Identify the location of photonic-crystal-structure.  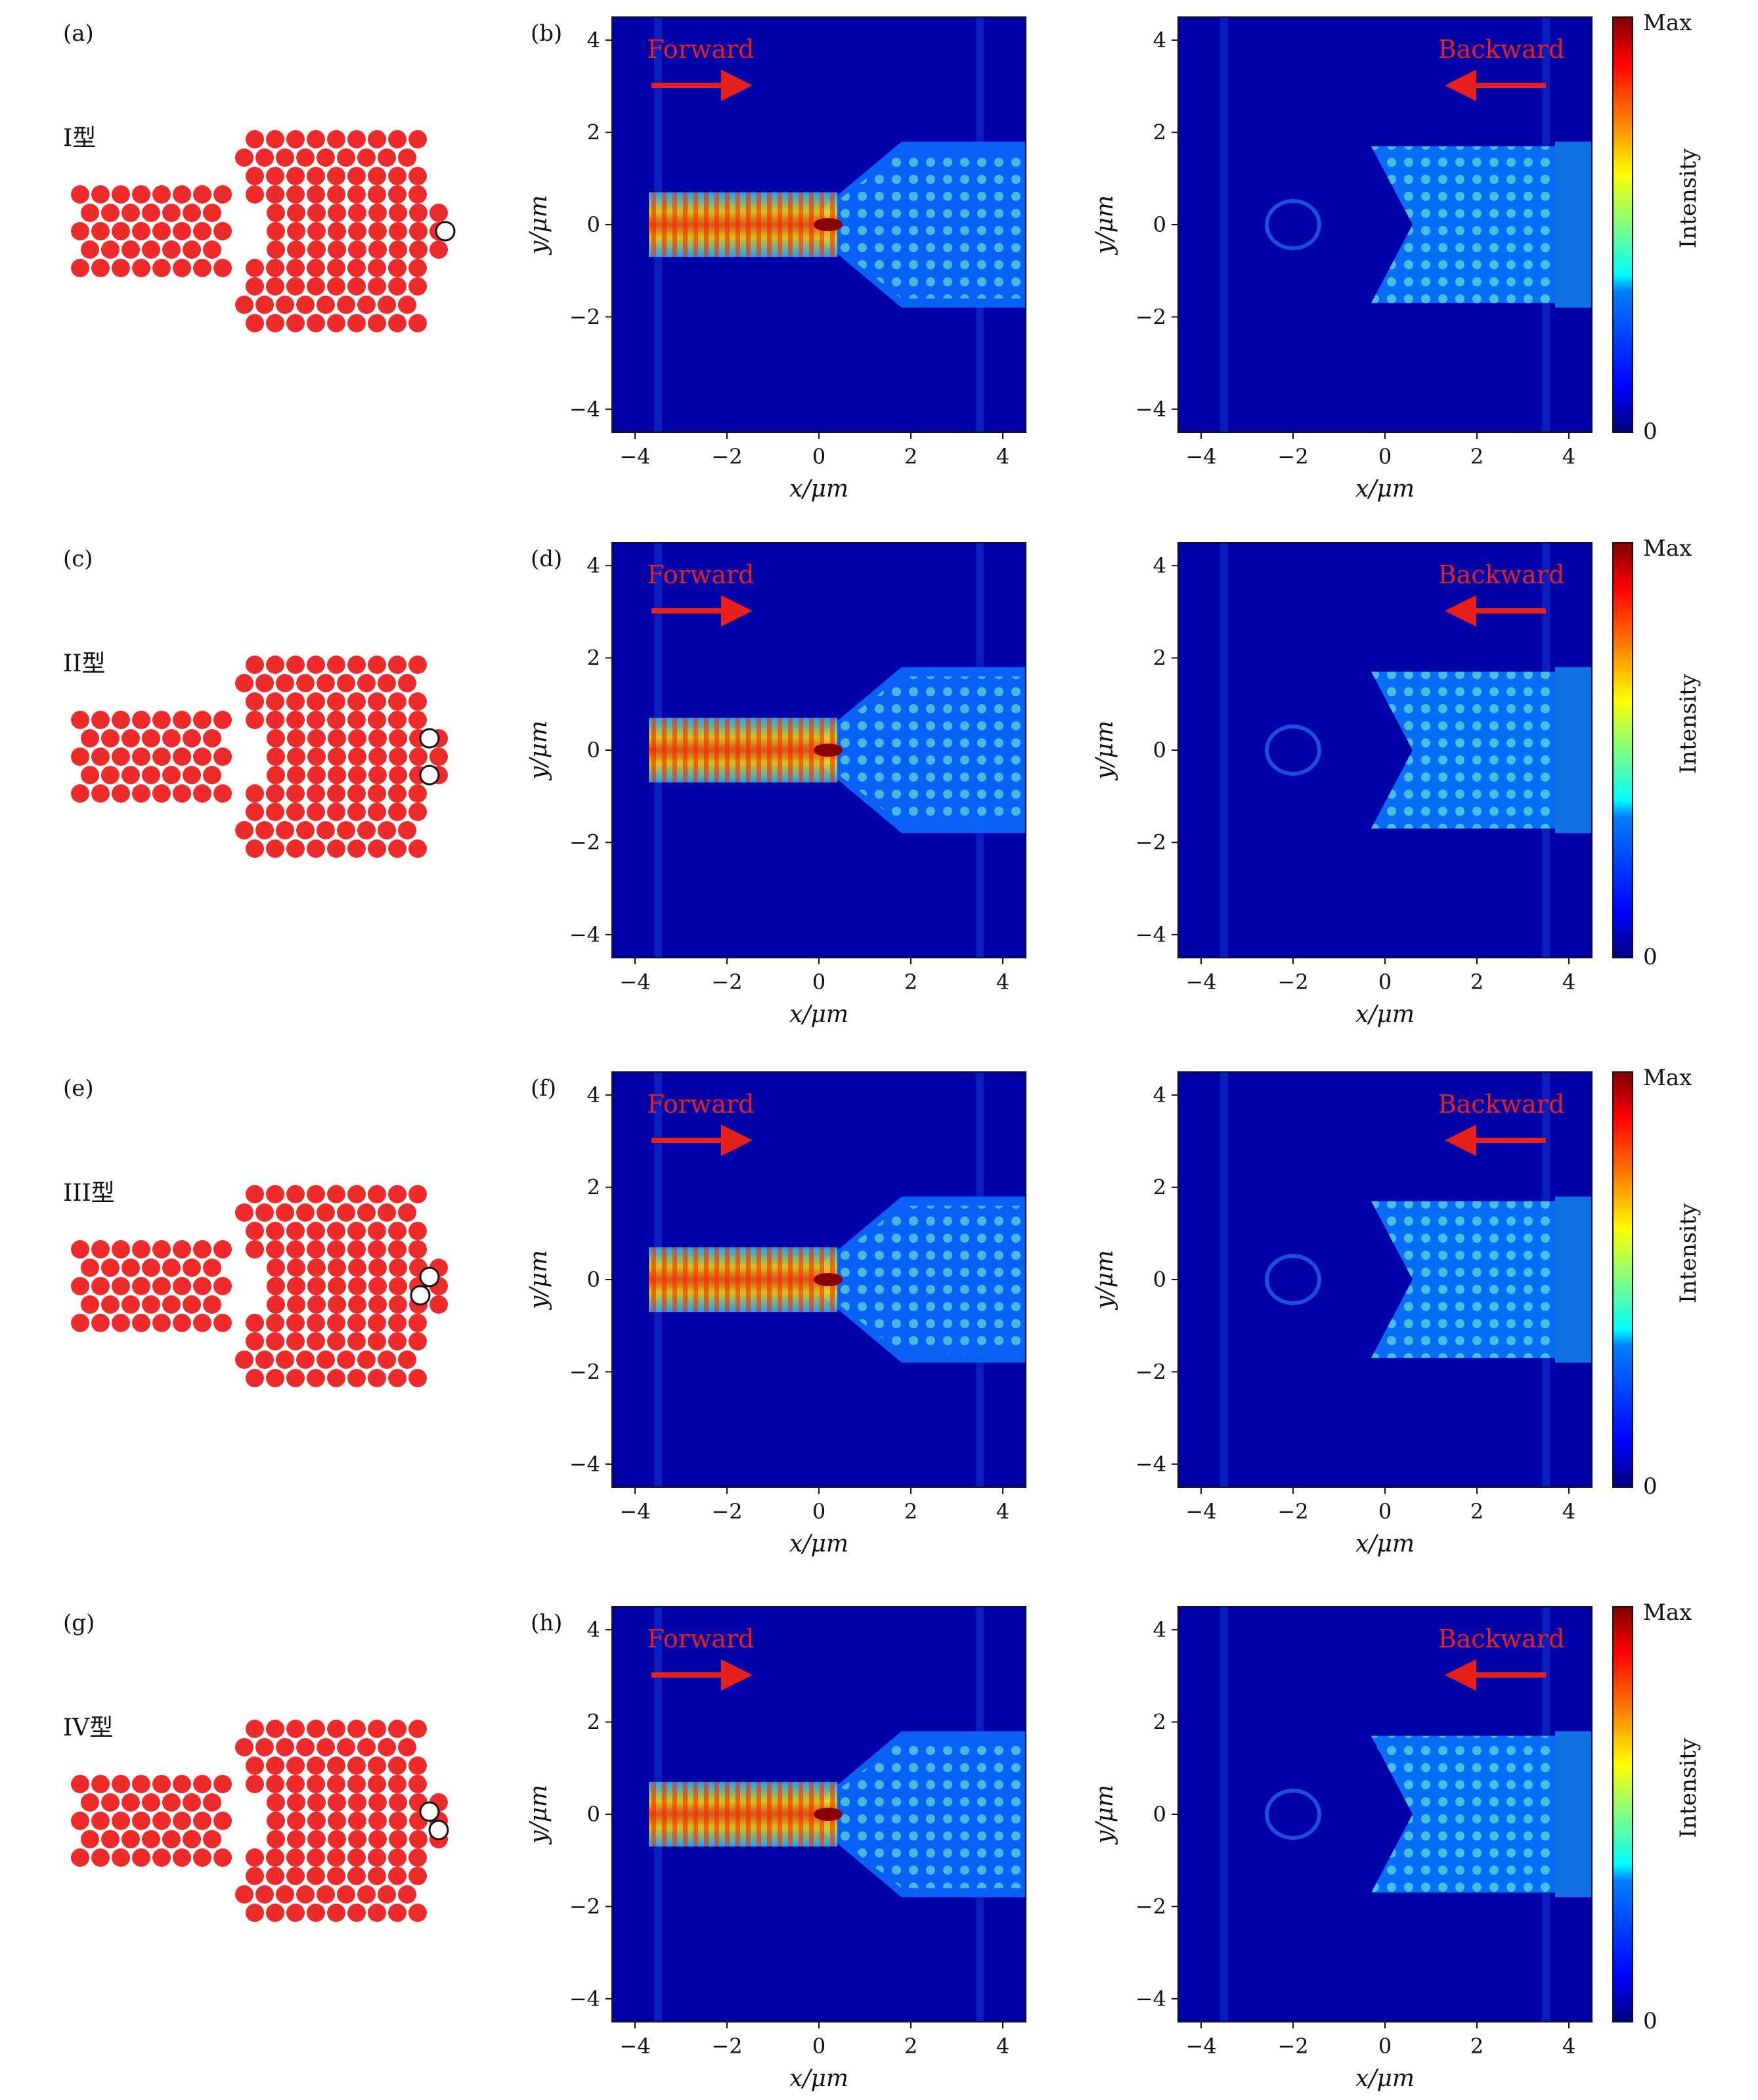
(259, 757).